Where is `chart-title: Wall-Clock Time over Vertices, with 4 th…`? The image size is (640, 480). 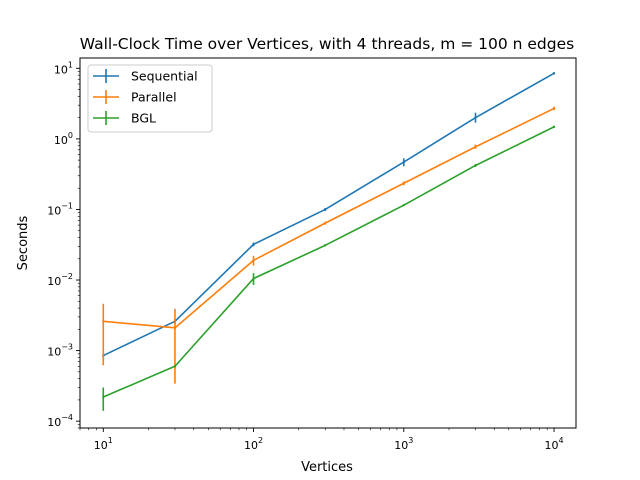 chart-title: Wall-Clock Time over Vertices, with 4 th… is located at coordinates (327, 44).